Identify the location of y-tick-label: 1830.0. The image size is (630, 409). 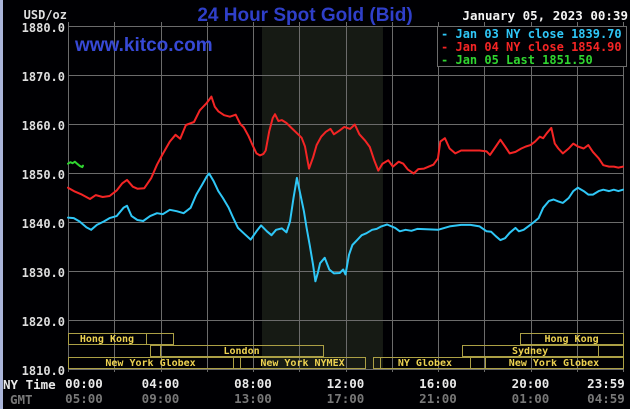
(43, 273).